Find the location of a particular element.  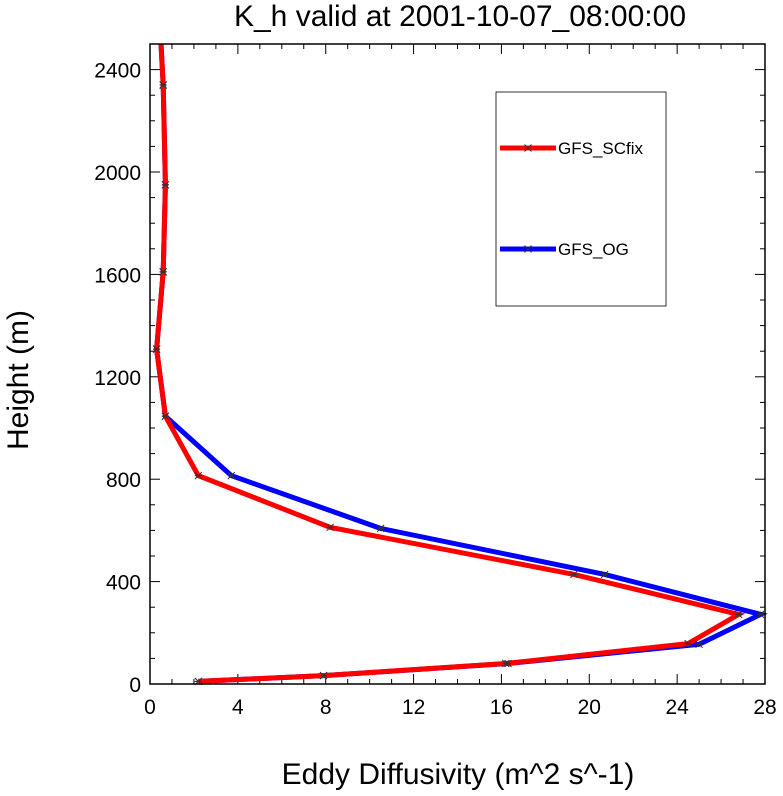

x-tick-labels: 0 4 8 12 16 20 24 28 is located at coordinates (460, 707).